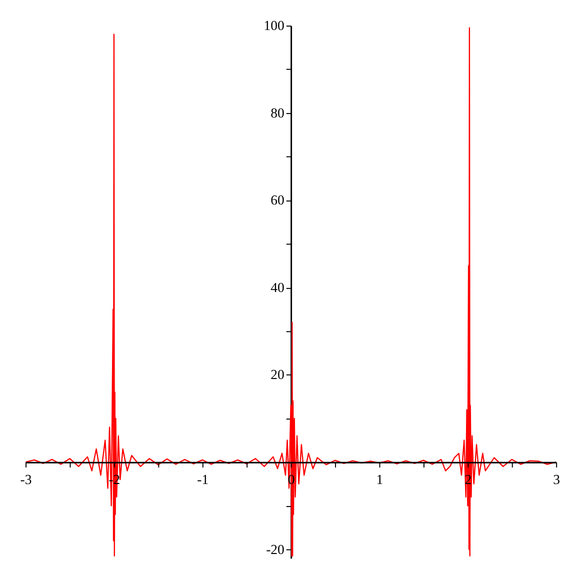 The height and width of the screenshot is (561, 561). I want to click on y-tick-label: 80, so click(277, 112).